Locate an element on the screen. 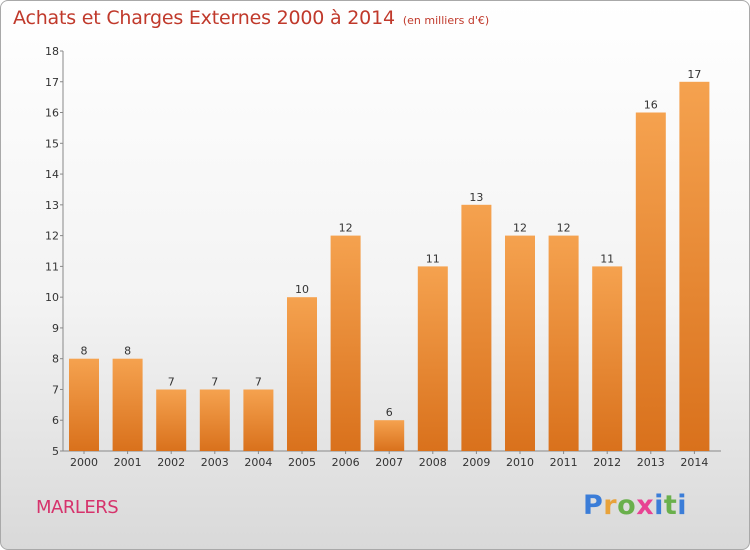  unit-label: (en milliers d'€) is located at coordinates (446, 20).